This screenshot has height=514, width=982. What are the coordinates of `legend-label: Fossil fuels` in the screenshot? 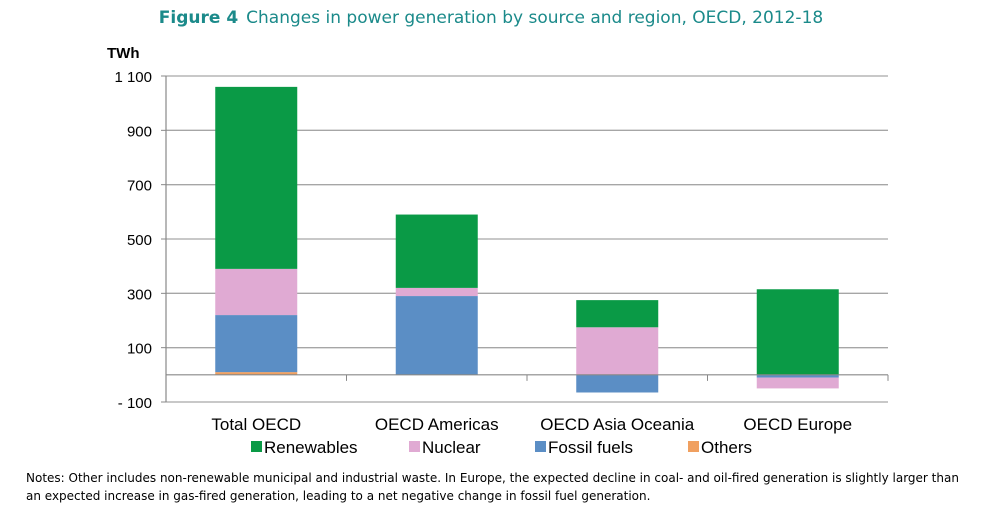 It's located at (590, 447).